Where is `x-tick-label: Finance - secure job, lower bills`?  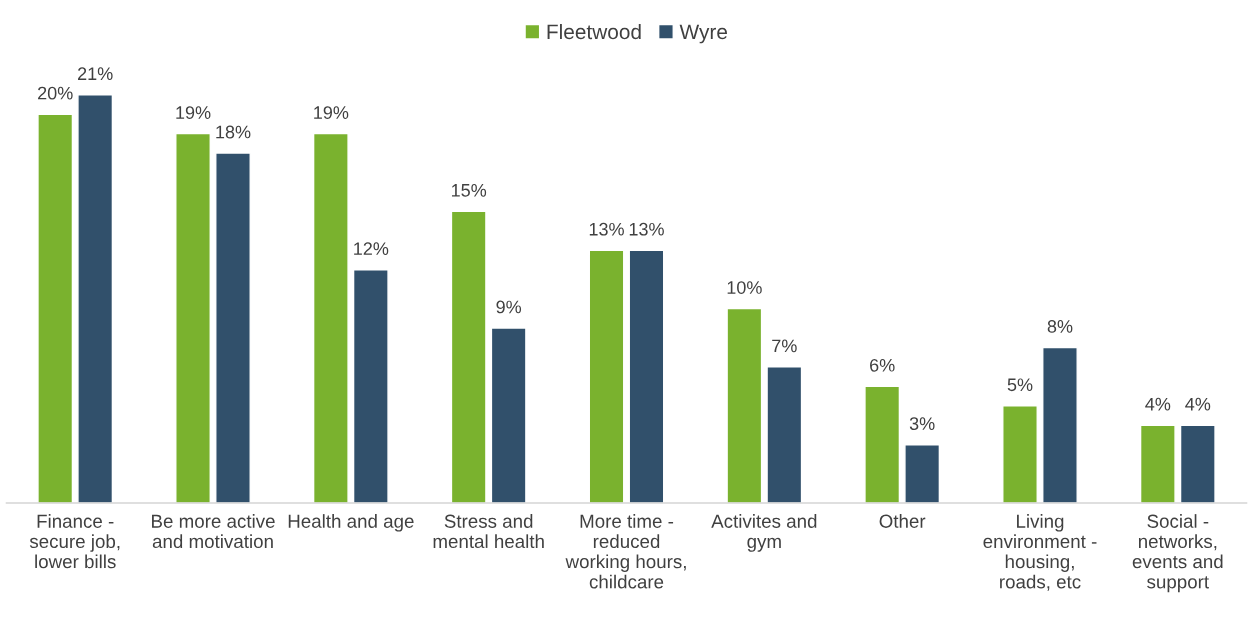 x-tick-label: Finance - secure job, lower bills is located at coordinates (74, 541).